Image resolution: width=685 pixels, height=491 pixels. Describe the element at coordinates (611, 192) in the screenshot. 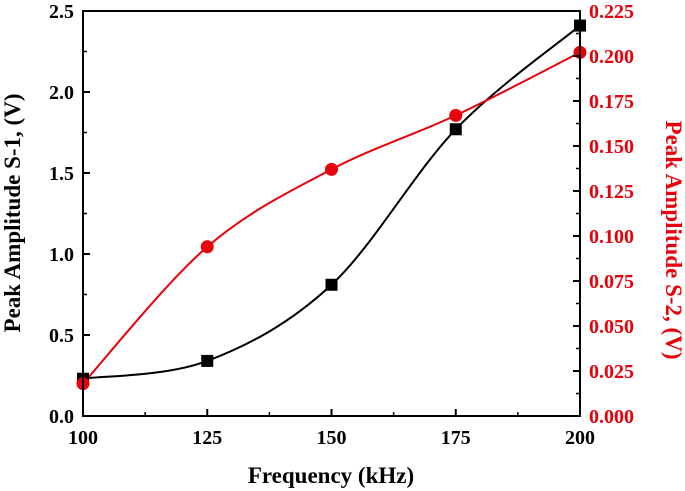

I see `y-right-tick-label: 0.125` at that location.